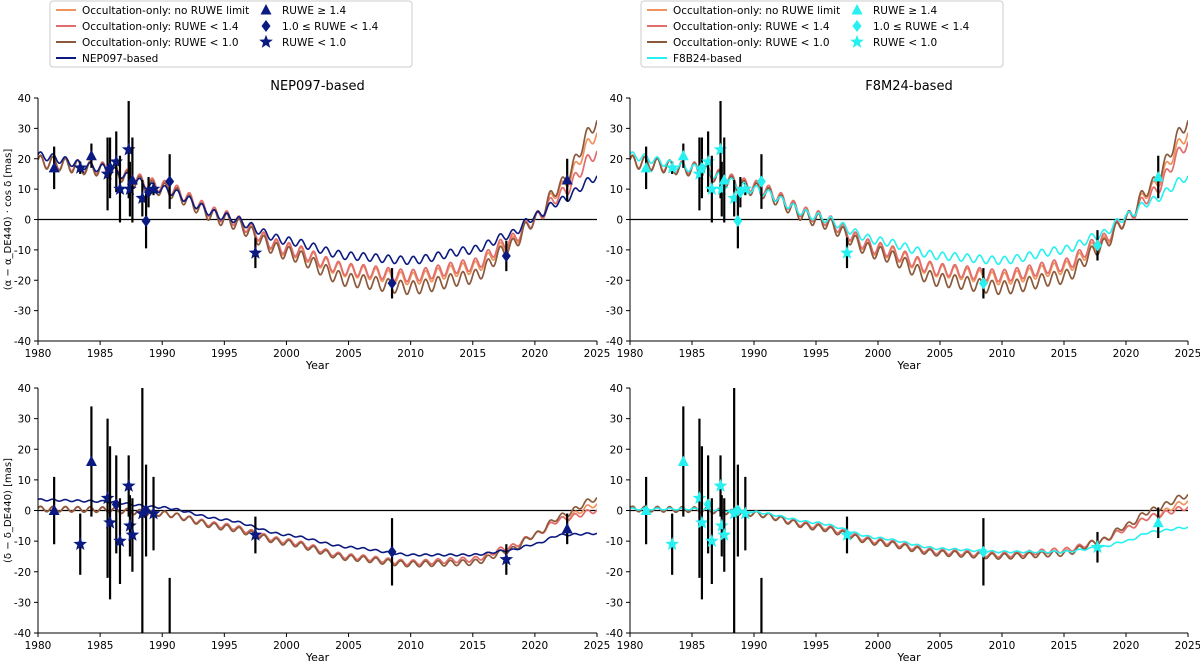  I want to click on legend-box, so click(231, 34).